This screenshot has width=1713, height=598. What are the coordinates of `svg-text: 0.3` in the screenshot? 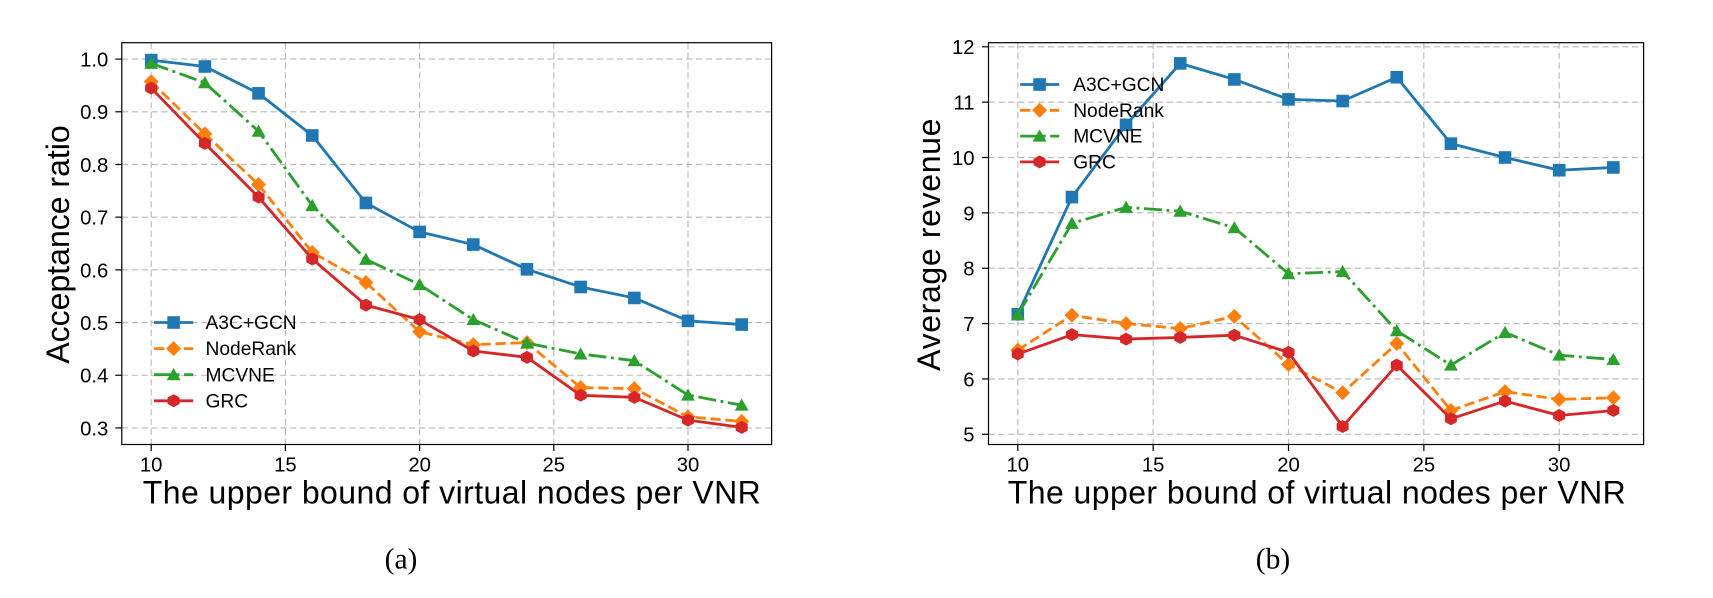 It's located at (94, 429).